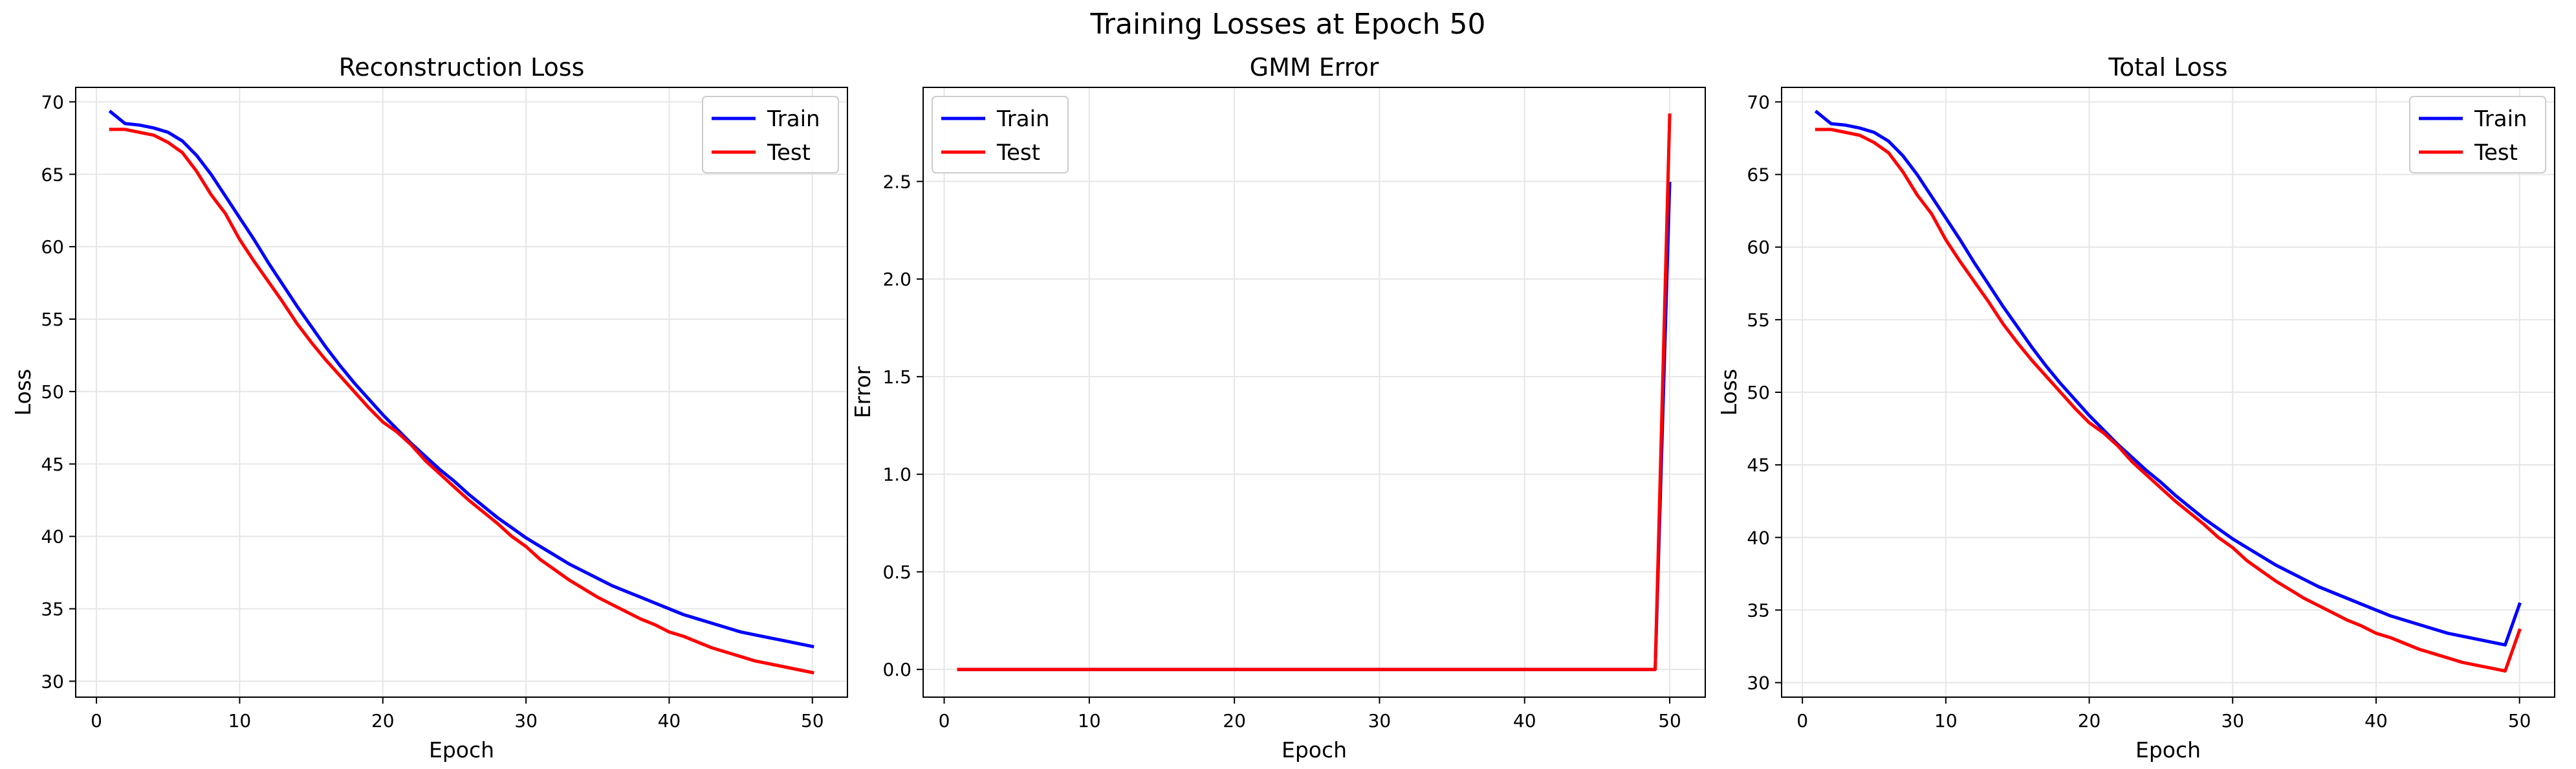 This screenshot has height=769, width=2576. Describe the element at coordinates (897, 377) in the screenshot. I see `y-tick-label: 1.5` at that location.